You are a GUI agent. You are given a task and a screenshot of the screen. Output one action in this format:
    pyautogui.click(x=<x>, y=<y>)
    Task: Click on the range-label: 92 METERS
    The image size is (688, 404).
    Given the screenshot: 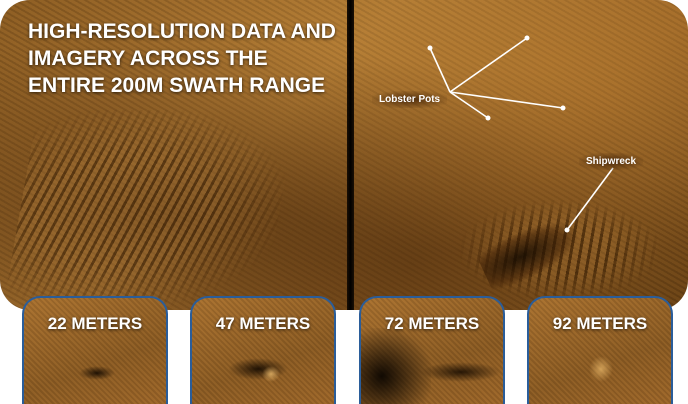 What is the action you would take?
    pyautogui.click(x=600, y=323)
    